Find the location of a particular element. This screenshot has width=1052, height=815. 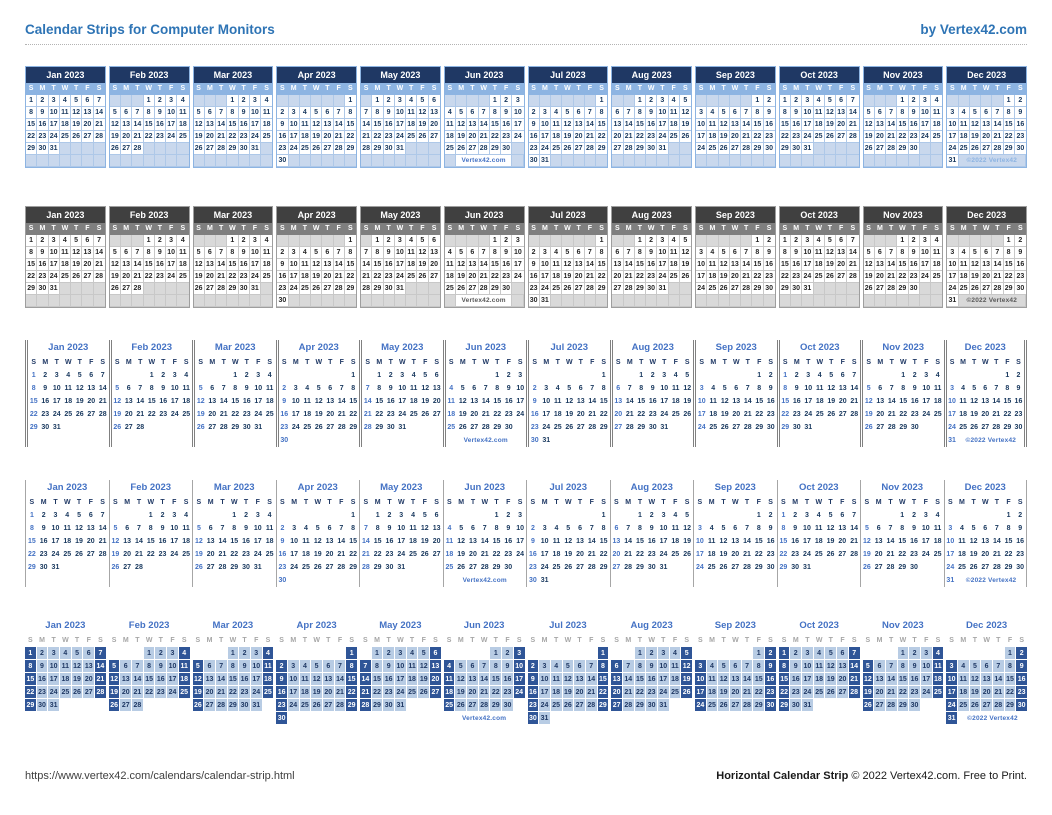

date-cell: 16 is located at coordinates (534, 277).